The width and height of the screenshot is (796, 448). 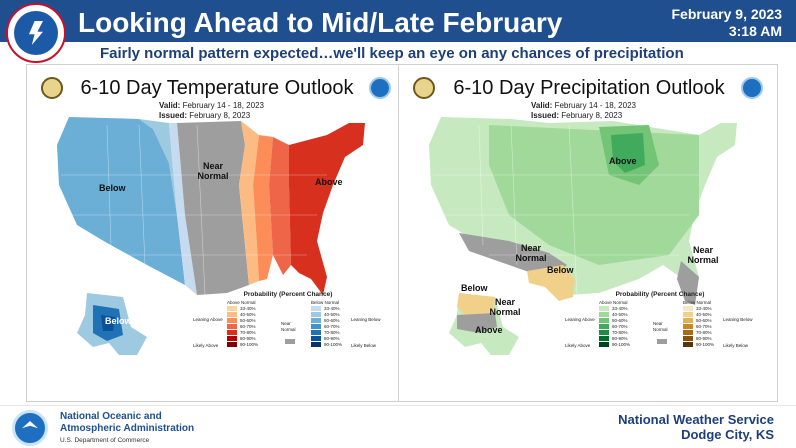 I want to click on temp-above-range-label: 60-70%, so click(x=248, y=326).